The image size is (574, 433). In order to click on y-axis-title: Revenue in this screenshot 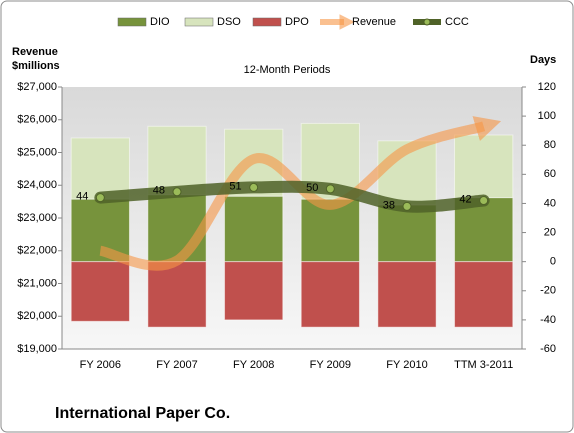, I will do `click(35, 52)`.